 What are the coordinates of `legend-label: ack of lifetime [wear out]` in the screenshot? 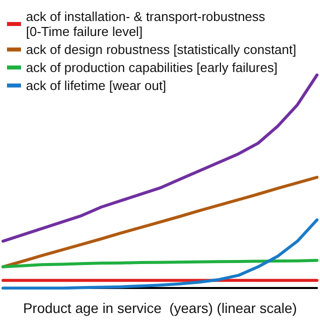 It's located at (96, 85).